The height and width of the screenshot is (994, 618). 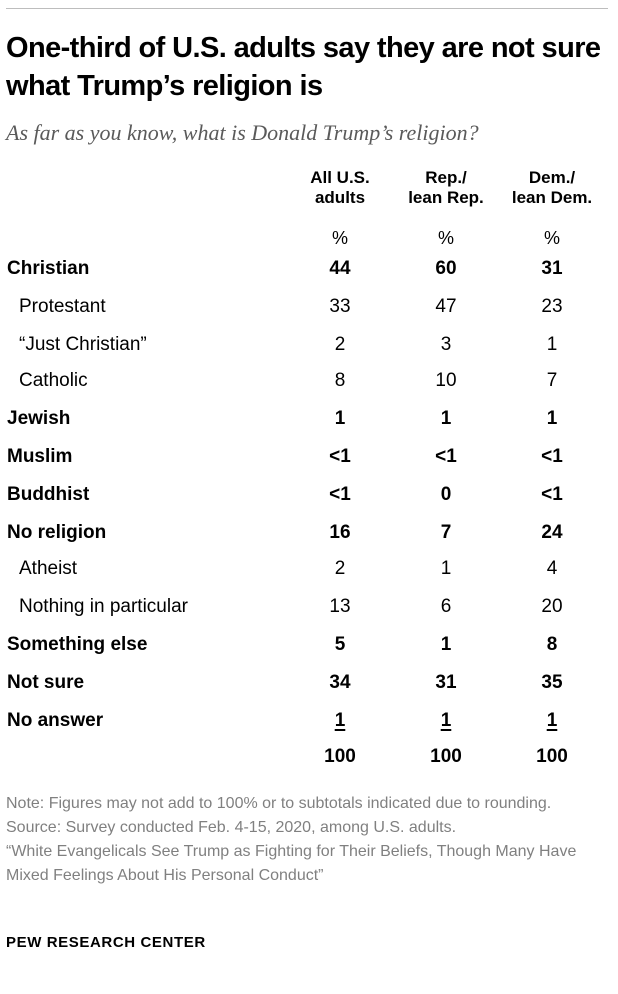 What do you see at coordinates (77, 644) in the screenshot?
I see `row-label: Something else` at bounding box center [77, 644].